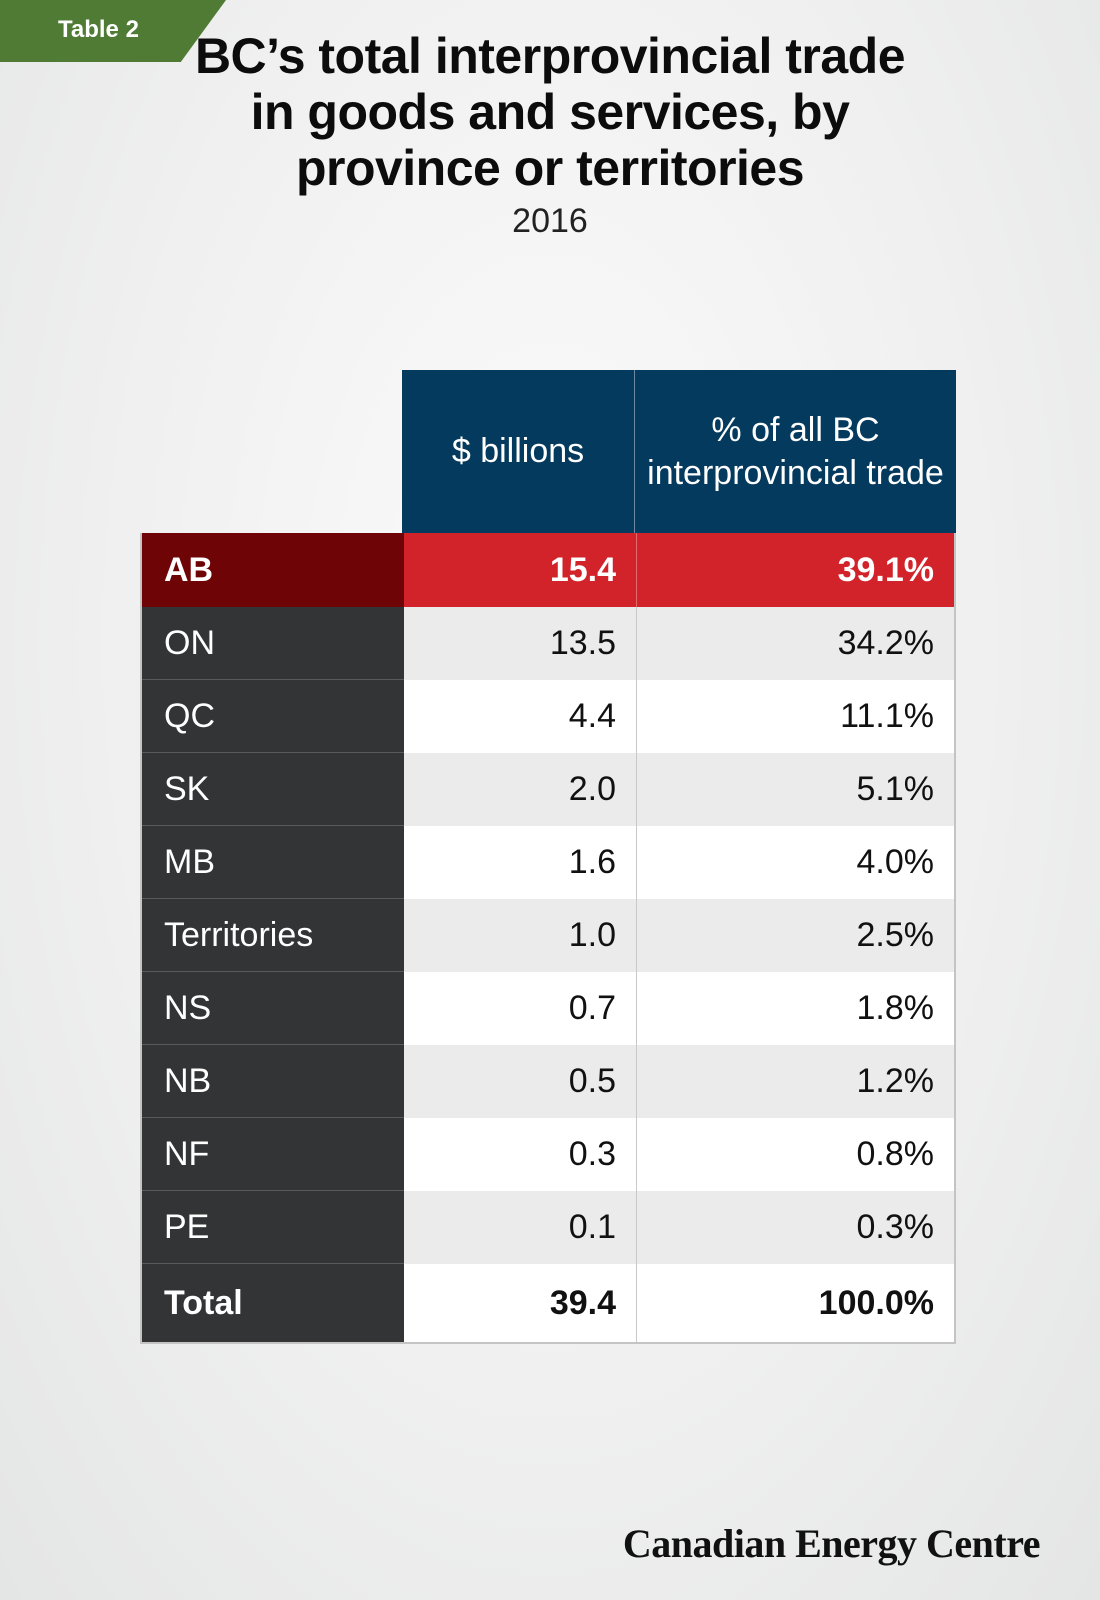 Image resolution: width=1100 pixels, height=1600 pixels. What do you see at coordinates (520, 862) in the screenshot?
I see `value-billions: 1.6` at bounding box center [520, 862].